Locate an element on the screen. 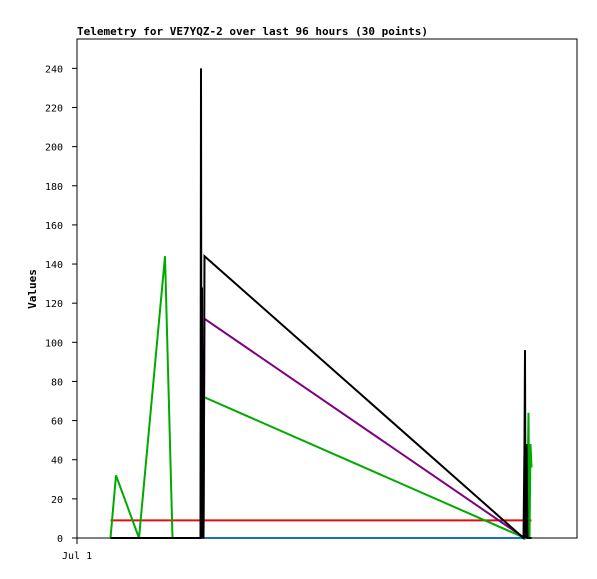 Image resolution: width=597 pixels, height=579 pixels. y-axis: 0 20 40 60 80 100 120 140 160 180 200 220 240 is located at coordinates (61, 304).